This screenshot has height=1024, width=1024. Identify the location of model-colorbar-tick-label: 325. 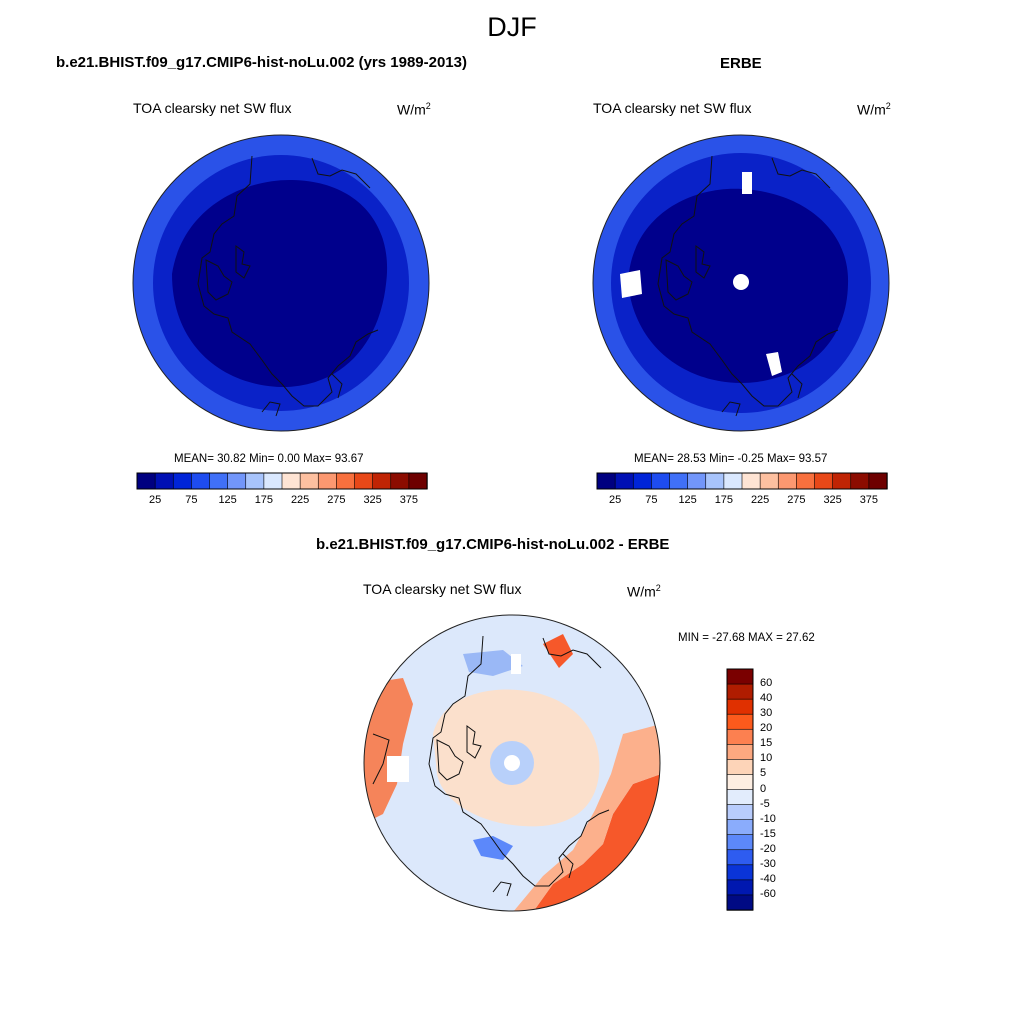
(372, 500).